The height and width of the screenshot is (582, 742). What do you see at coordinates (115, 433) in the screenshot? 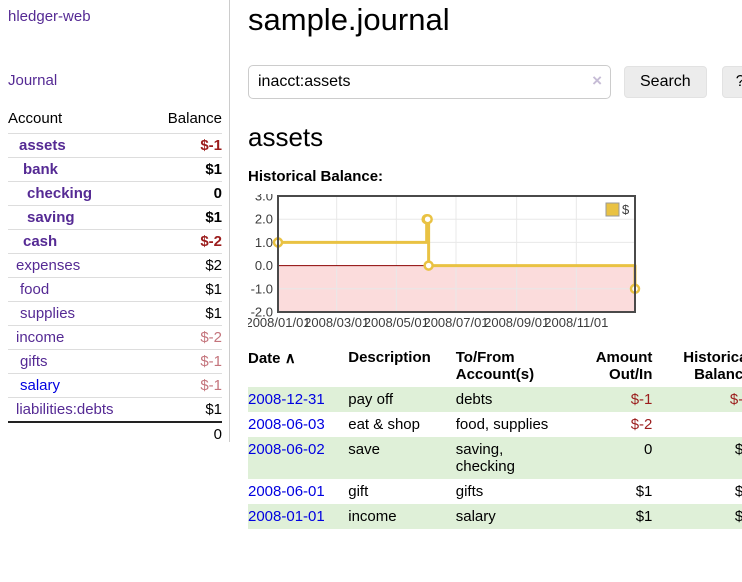
I see `accounts-total-row: 0` at bounding box center [115, 433].